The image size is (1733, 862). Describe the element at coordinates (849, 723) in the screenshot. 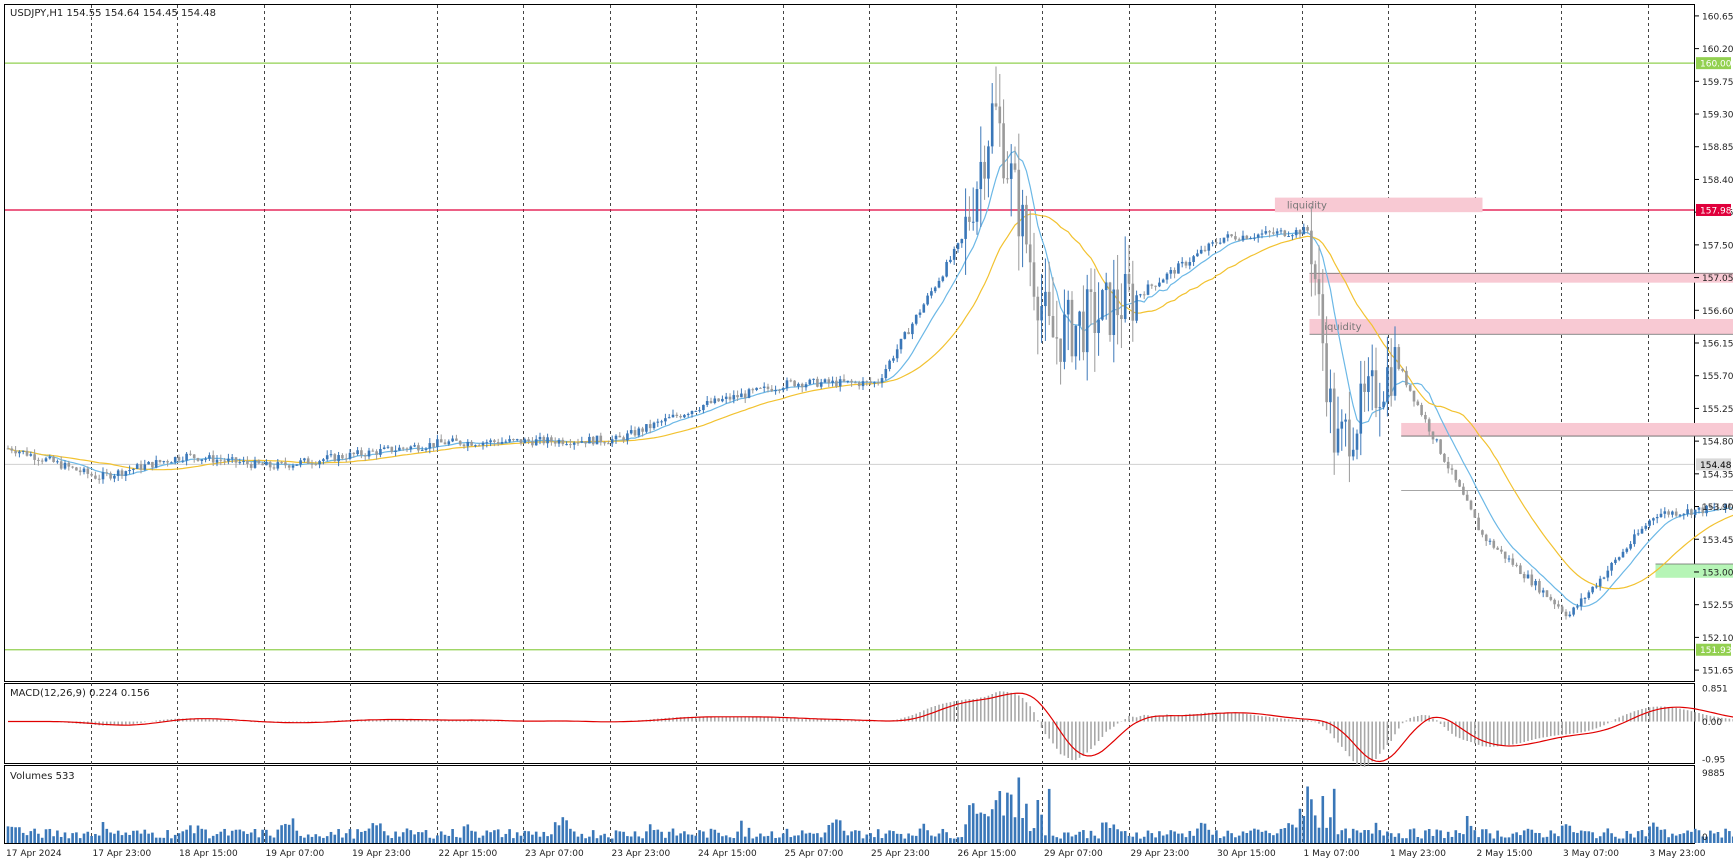

I see `macd-pane` at that location.